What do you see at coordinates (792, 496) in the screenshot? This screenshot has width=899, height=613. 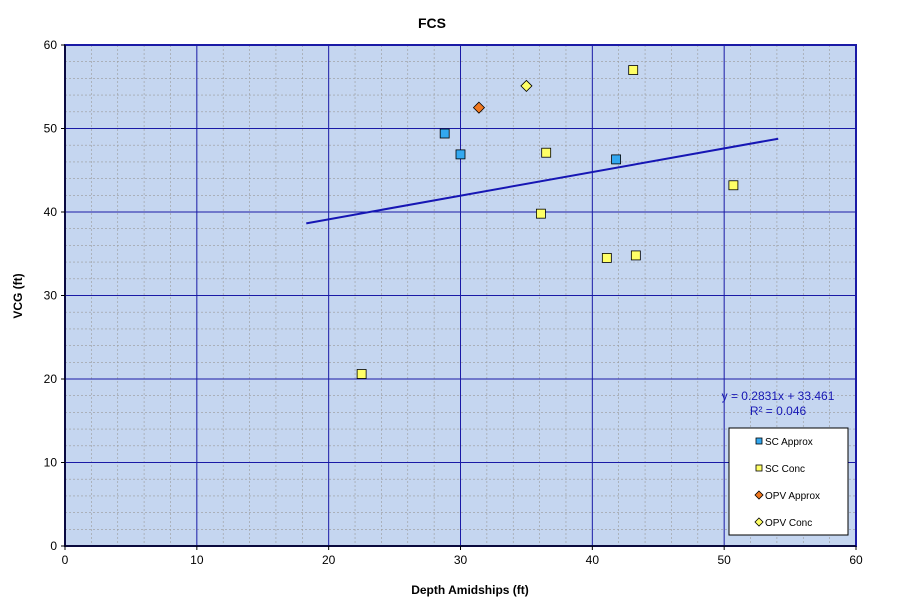 I see `legend-label-opv-approx: OPV Approx` at bounding box center [792, 496].